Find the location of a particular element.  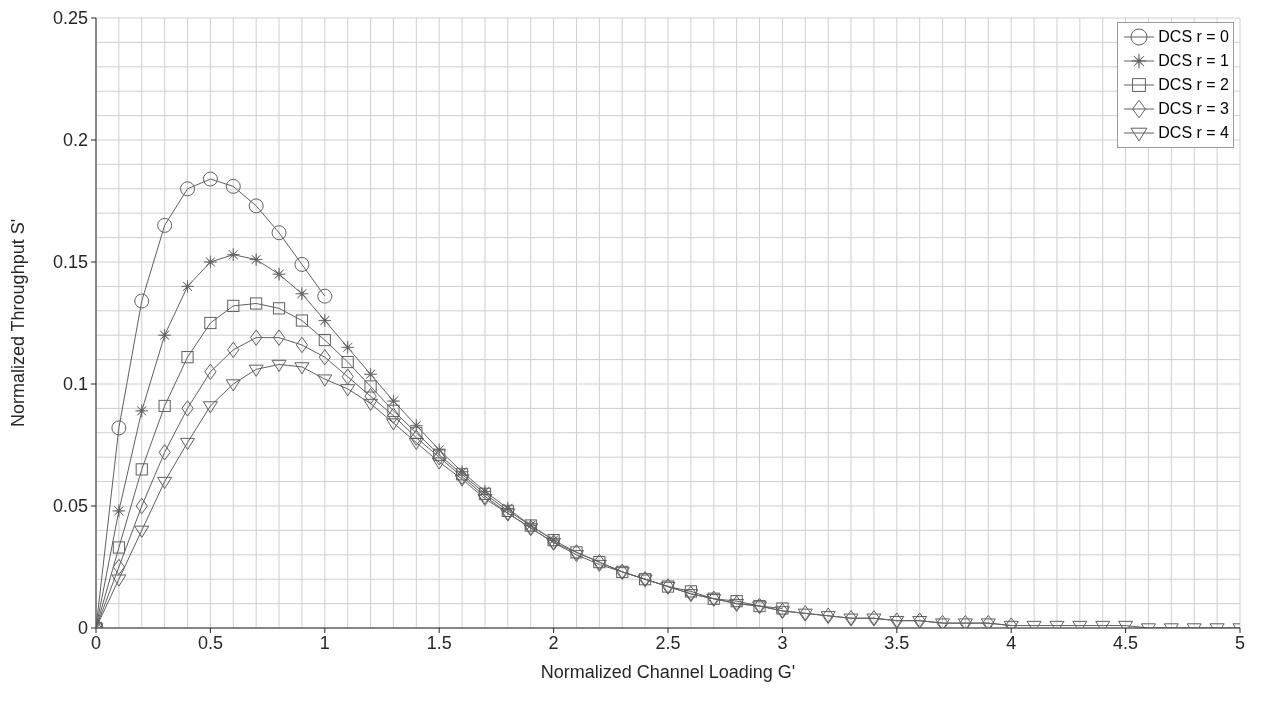

x-tick-label: 3.5 is located at coordinates (897, 642).